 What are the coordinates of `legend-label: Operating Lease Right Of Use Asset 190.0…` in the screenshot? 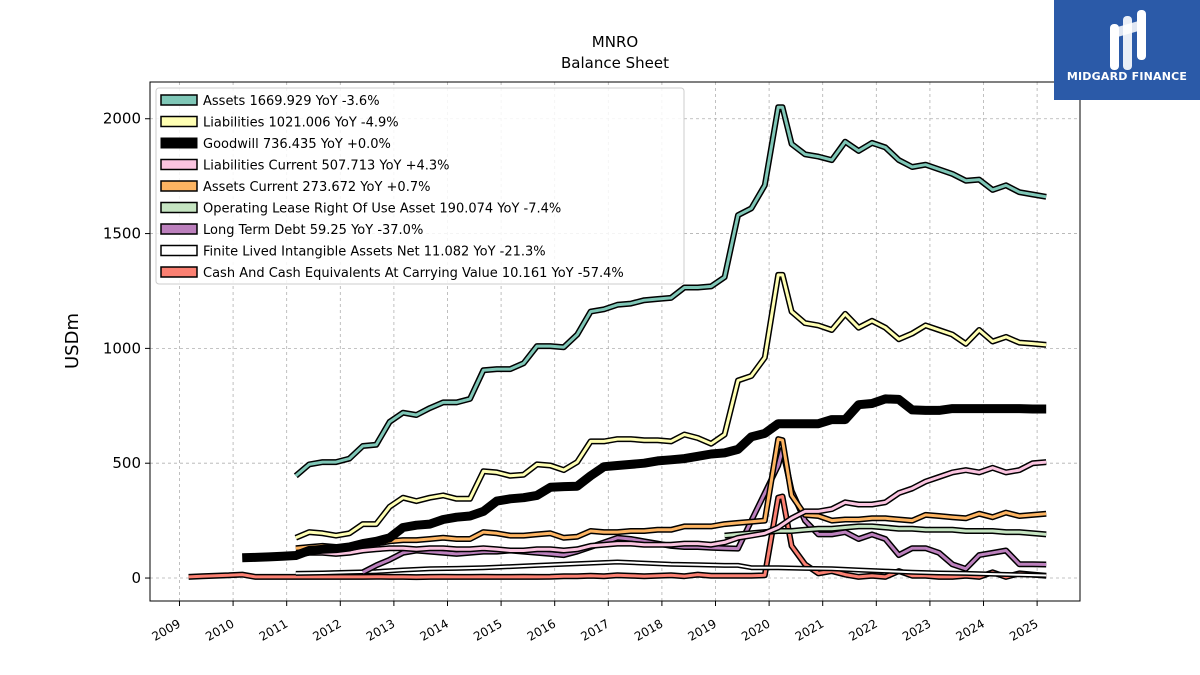 It's located at (382, 209).